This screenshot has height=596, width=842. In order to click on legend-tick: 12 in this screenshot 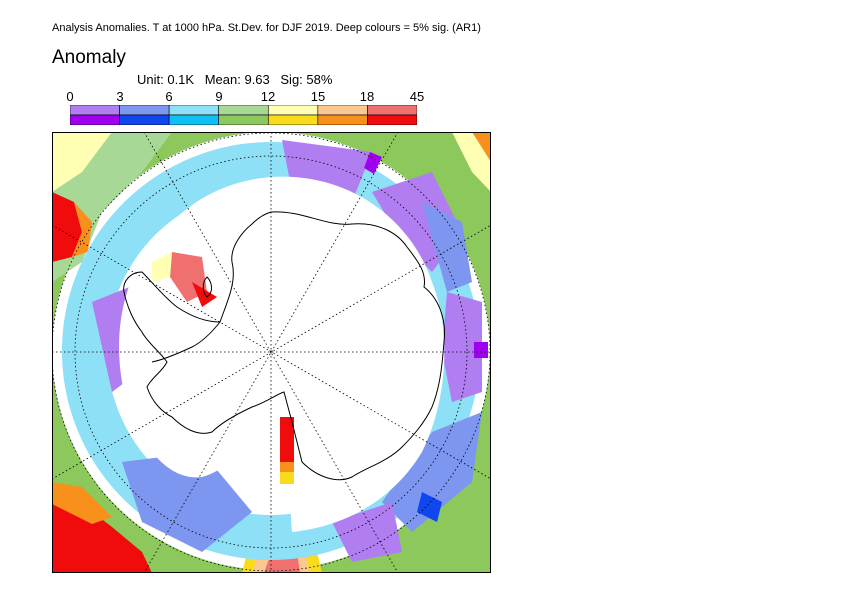, I will do `click(268, 96)`.